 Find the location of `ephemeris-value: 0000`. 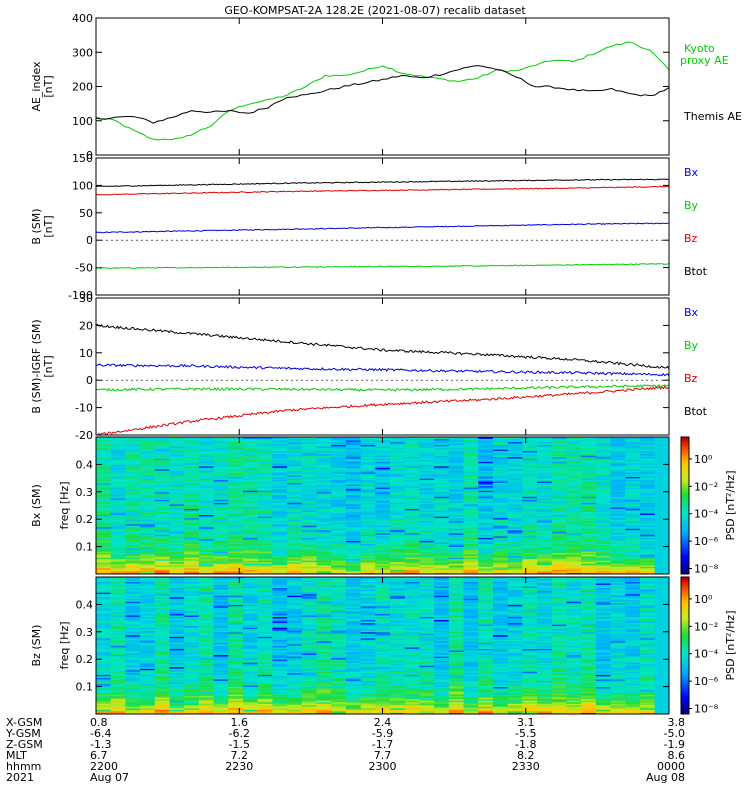

ephemeris-value: 0000 is located at coordinates (671, 766).